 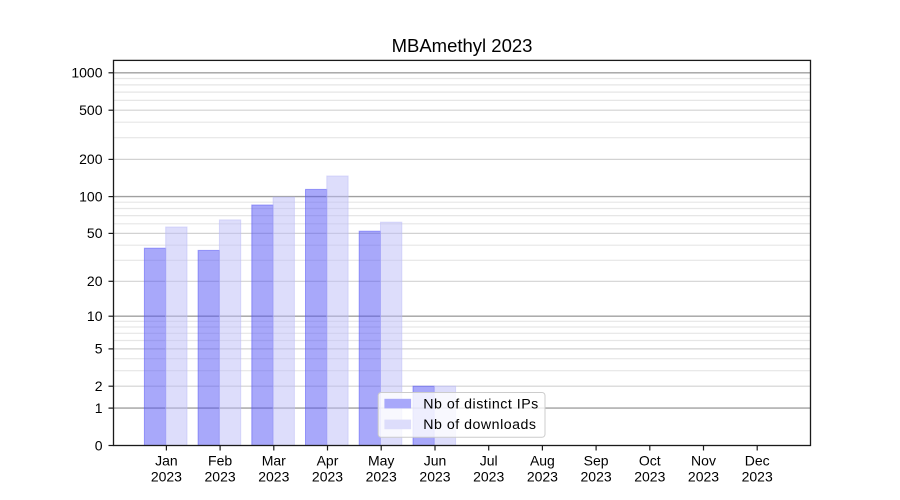 What do you see at coordinates (703, 460) in the screenshot?
I see `svg-text: Nov` at bounding box center [703, 460].